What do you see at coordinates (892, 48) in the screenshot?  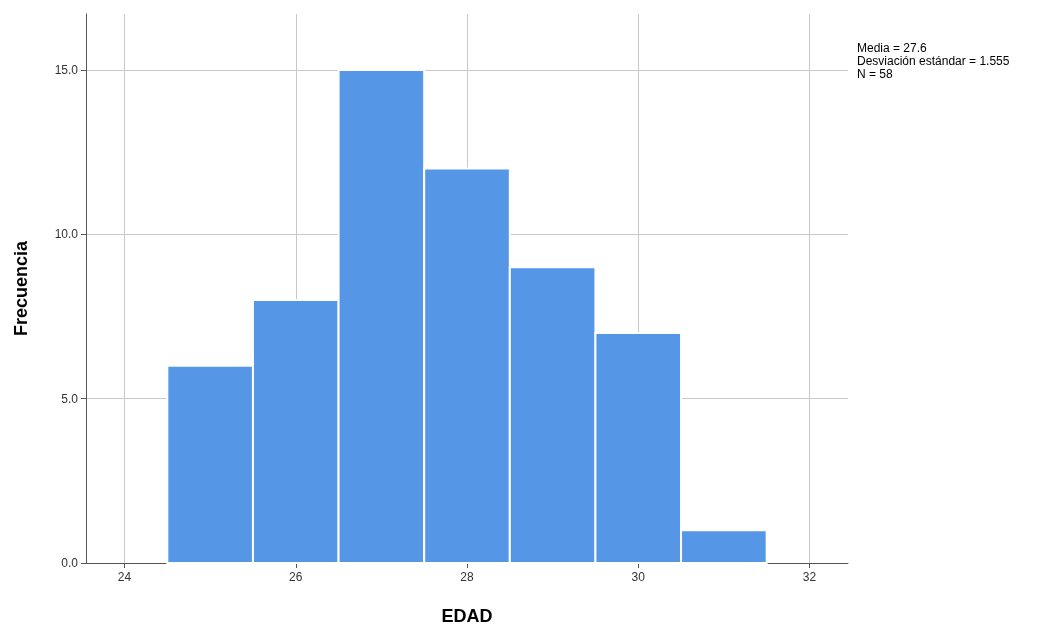 I see `text: Media = 27.6` at bounding box center [892, 48].